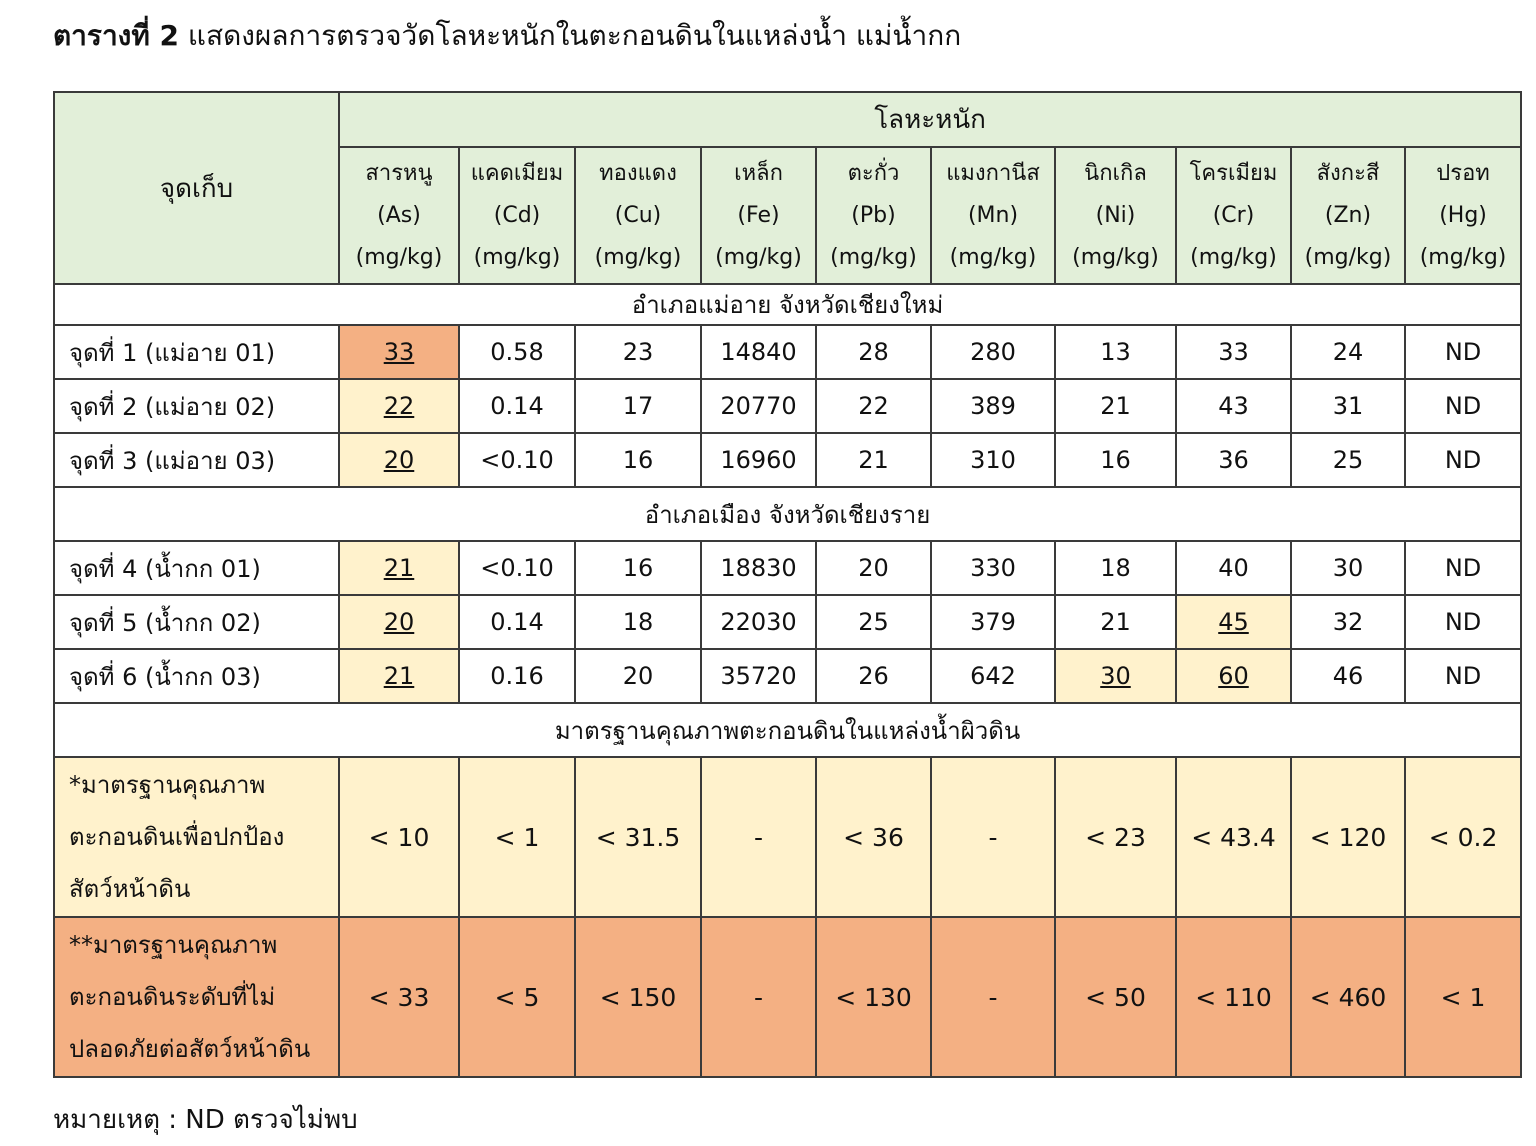 This screenshot has width=1536, height=1146. What do you see at coordinates (1233, 837) in the screenshot?
I see `standard-cell: < 43.4` at bounding box center [1233, 837].